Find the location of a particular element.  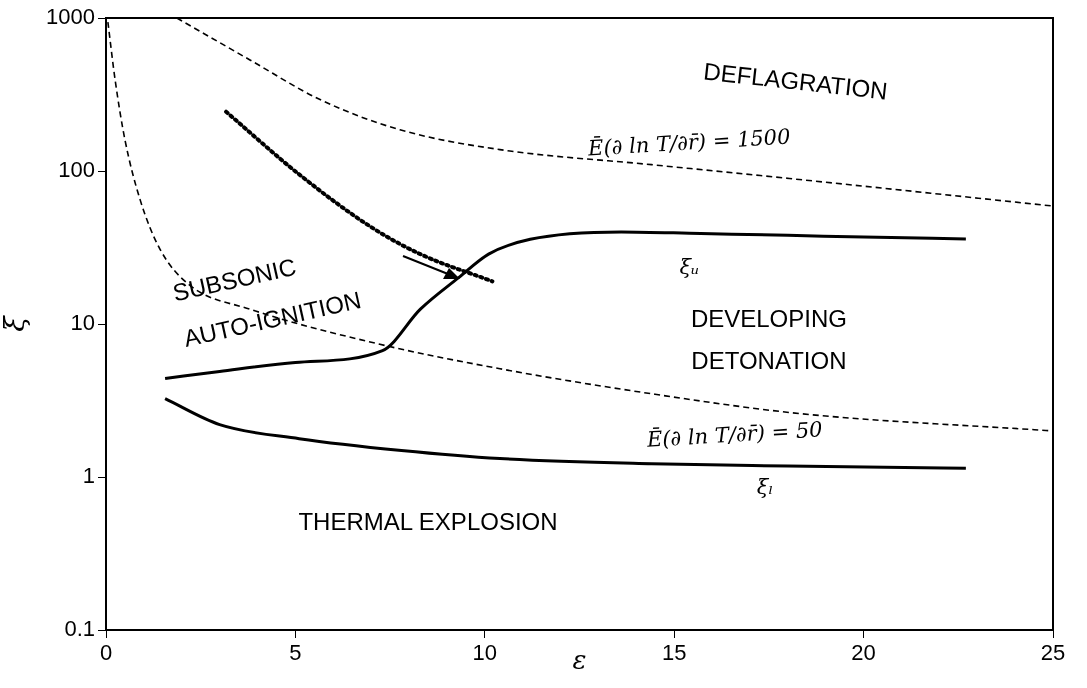

annotation: THERMAL EXPLOSION is located at coordinates (428, 521).